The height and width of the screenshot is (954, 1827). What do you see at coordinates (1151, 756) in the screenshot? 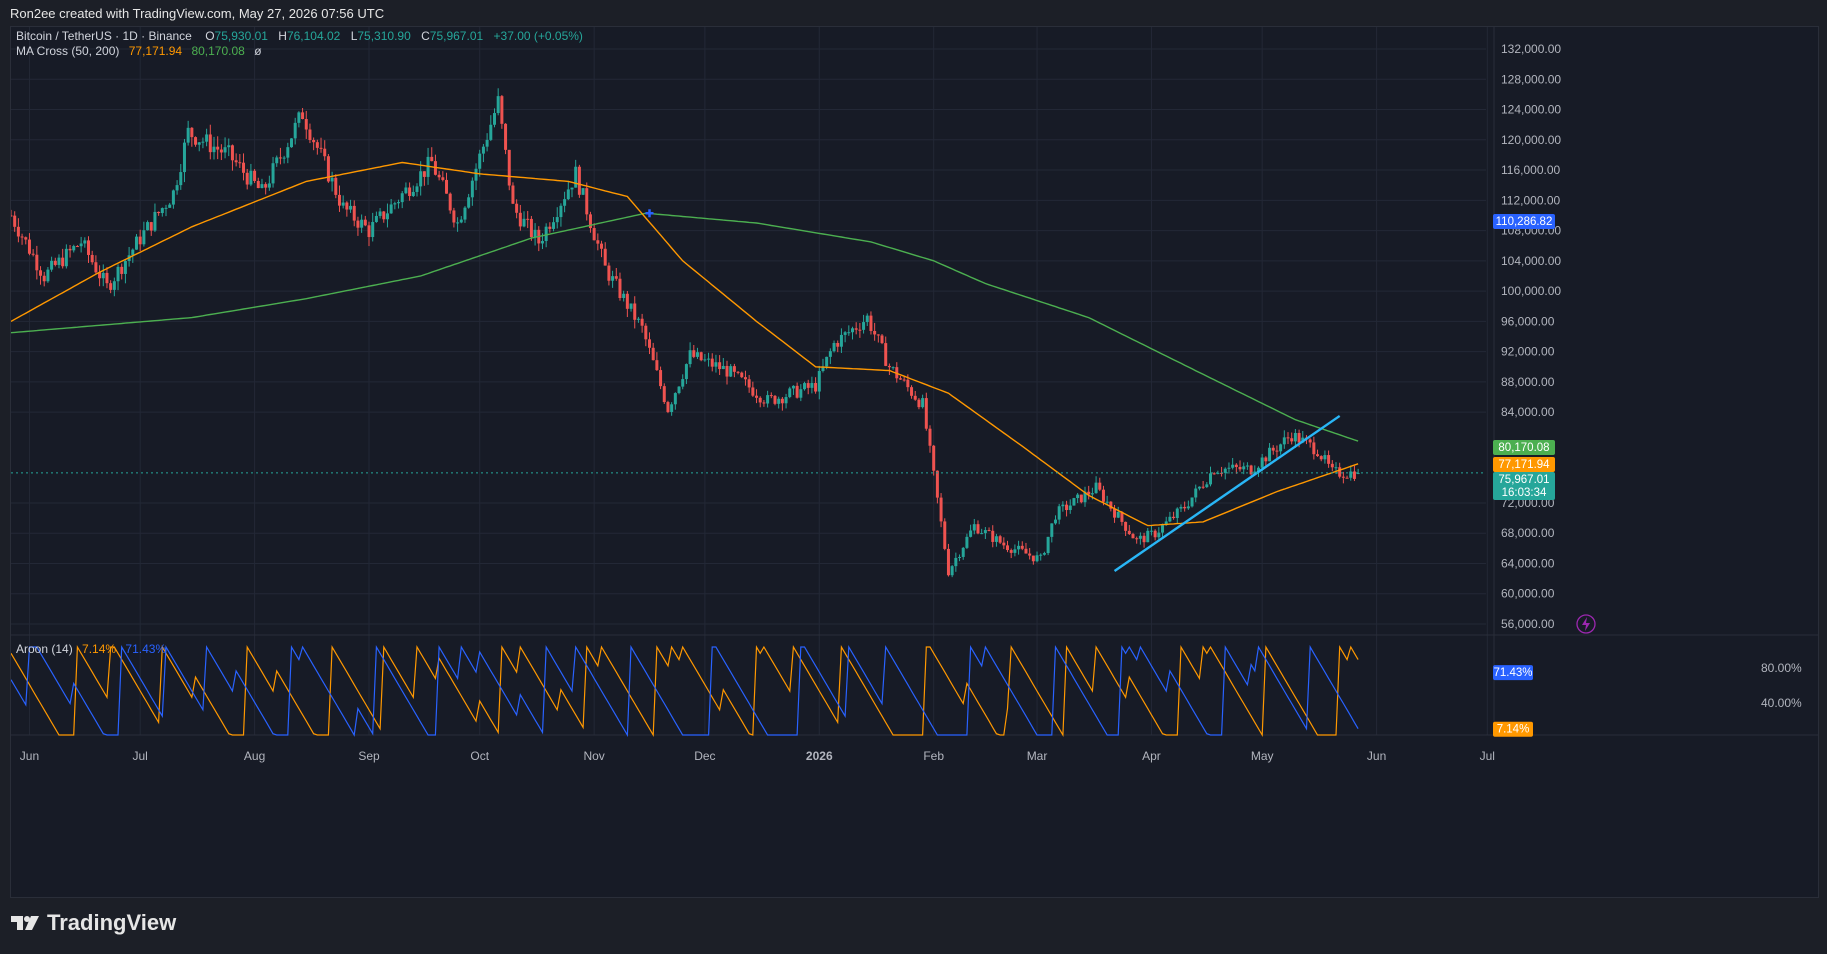
I see `x-tick-label: Apr` at bounding box center [1151, 756].